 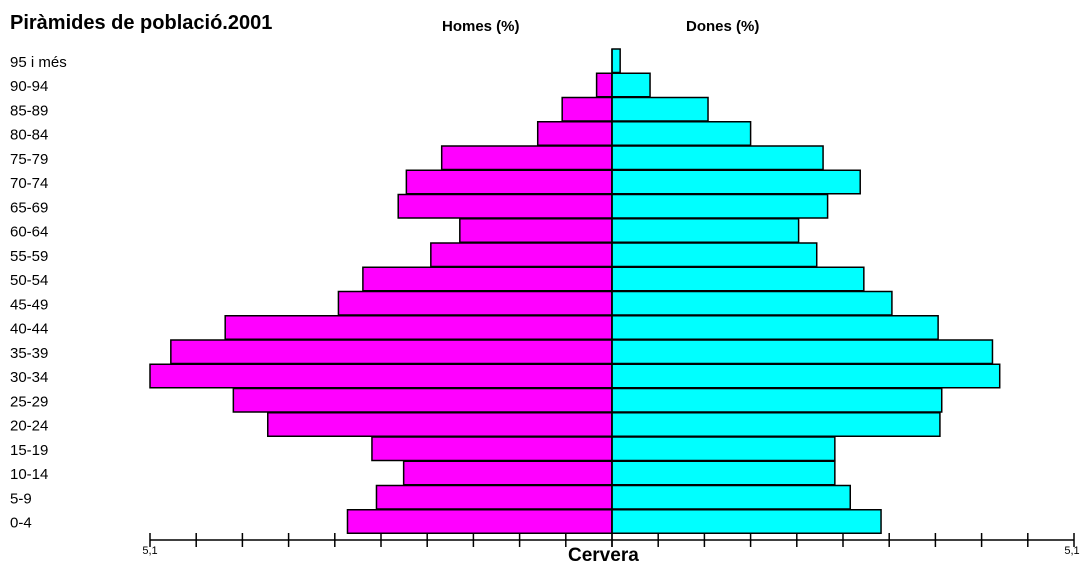 I want to click on x-tick-label-right: 5,1, so click(x=1071, y=551).